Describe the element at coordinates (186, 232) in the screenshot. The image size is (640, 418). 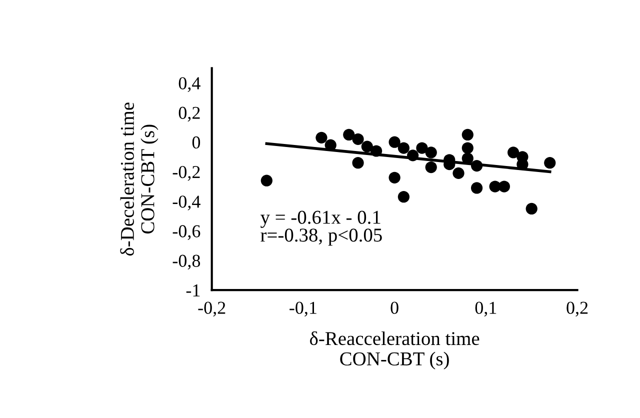
I see `y-tick-label: -0,6` at that location.